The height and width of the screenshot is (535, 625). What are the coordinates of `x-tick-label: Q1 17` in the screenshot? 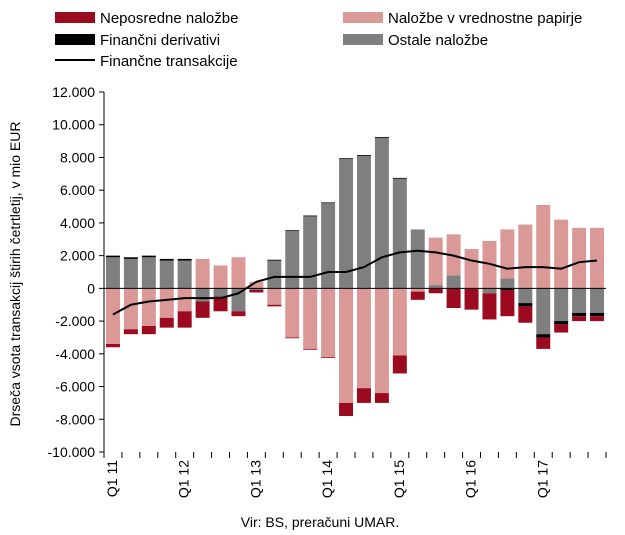 It's located at (542, 479).